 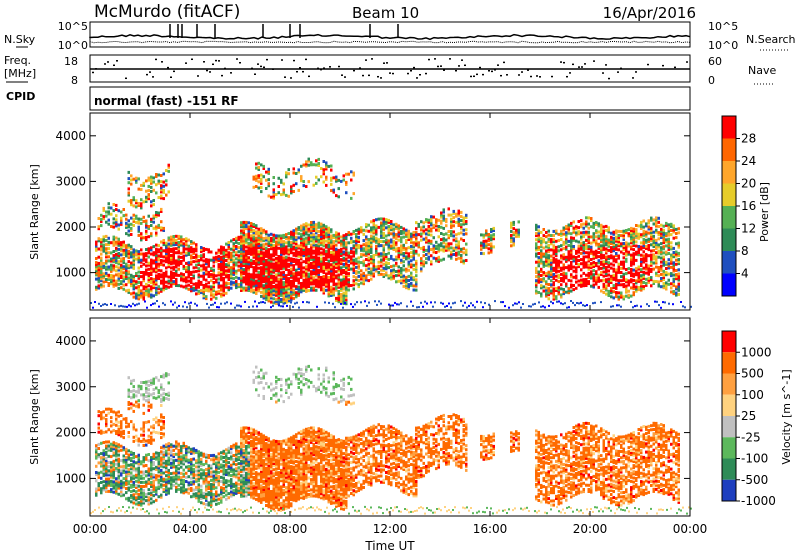 I want to click on noise-traces, so click(x=390, y=34).